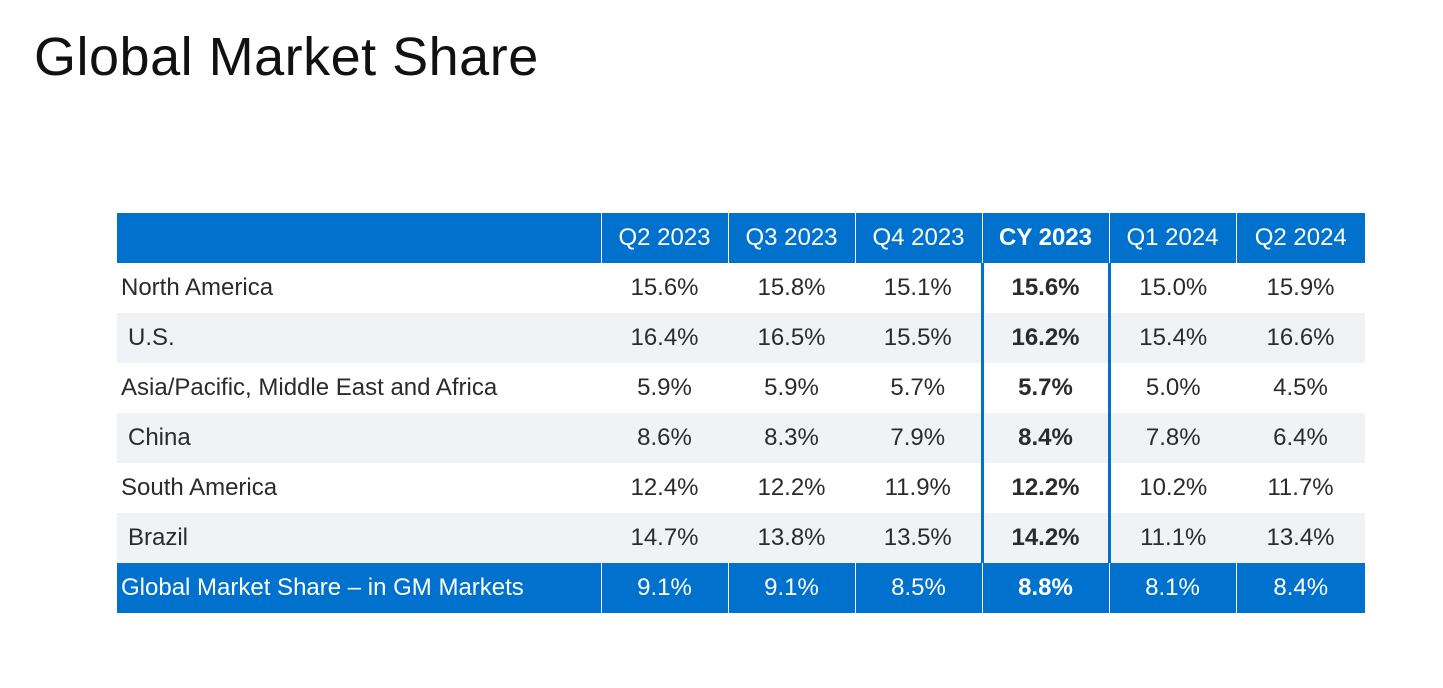  Describe the element at coordinates (1300, 588) in the screenshot. I see `total-cell: 8.4%` at that location.